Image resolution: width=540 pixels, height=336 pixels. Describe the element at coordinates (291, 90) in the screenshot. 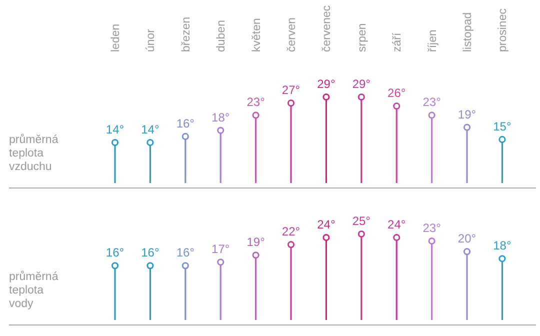

I see `data-label: 27°` at that location.